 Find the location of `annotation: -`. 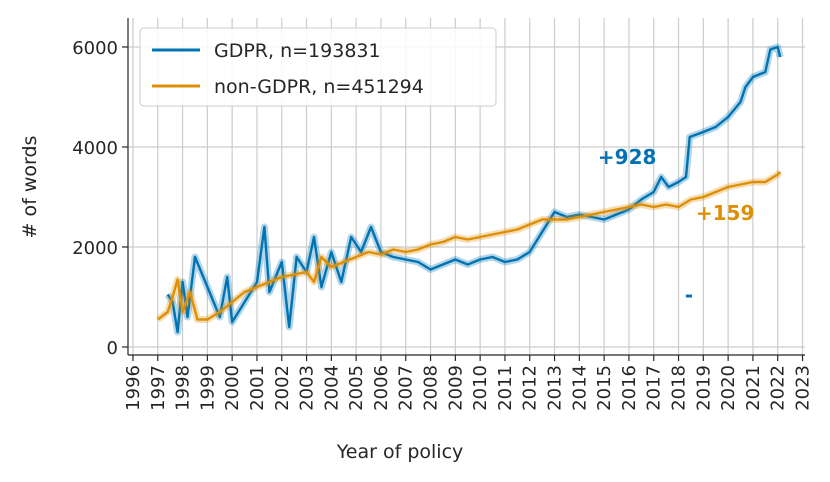

annotation: - is located at coordinates (689, 295).